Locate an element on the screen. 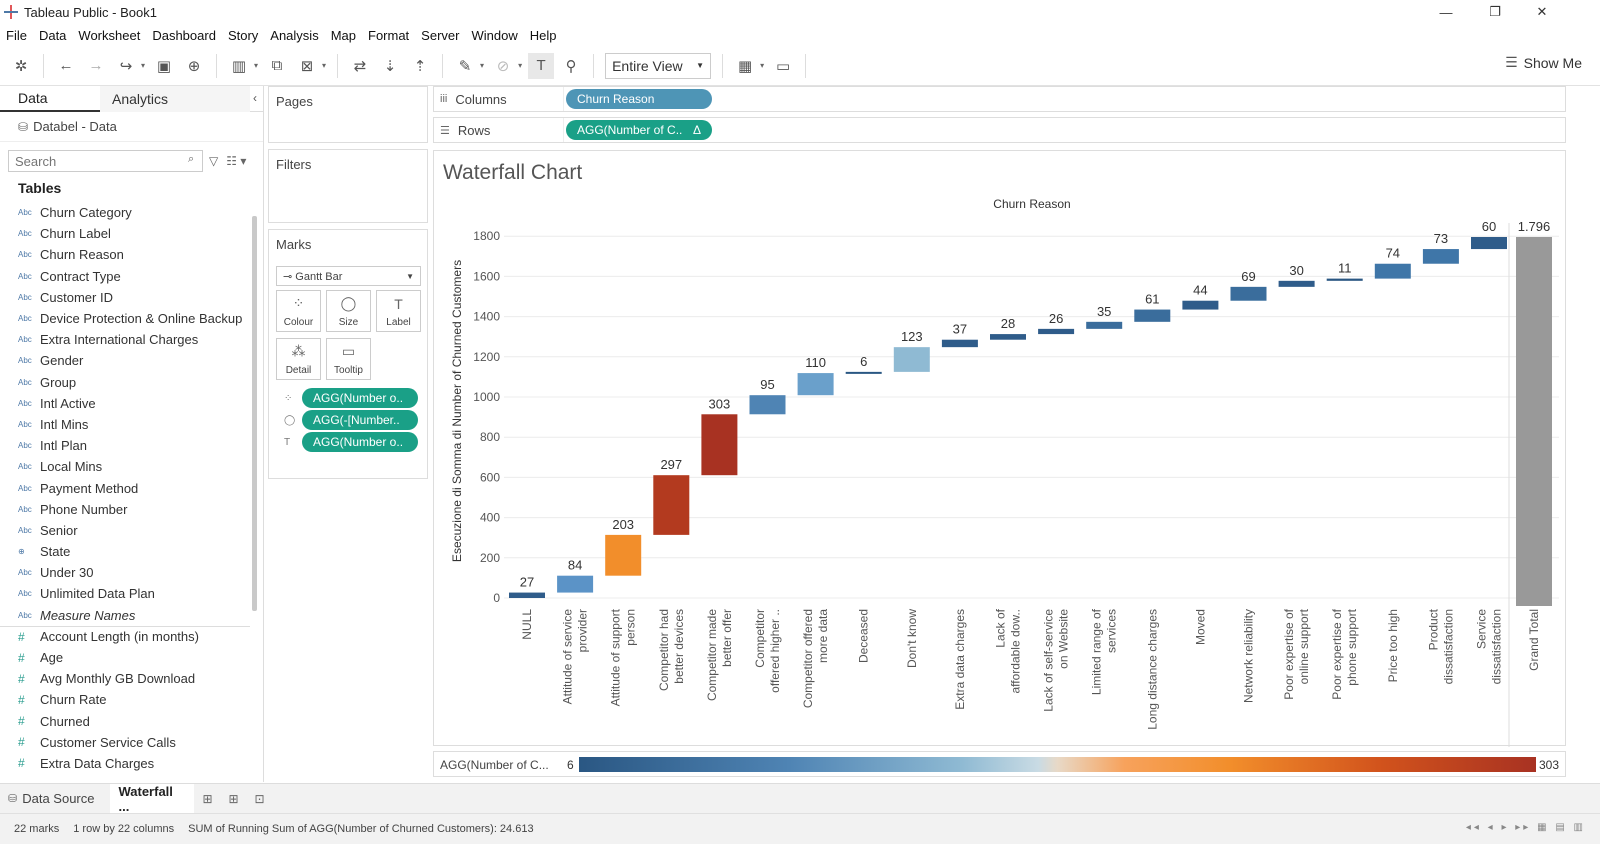  menu-file: File is located at coordinates (16, 35).